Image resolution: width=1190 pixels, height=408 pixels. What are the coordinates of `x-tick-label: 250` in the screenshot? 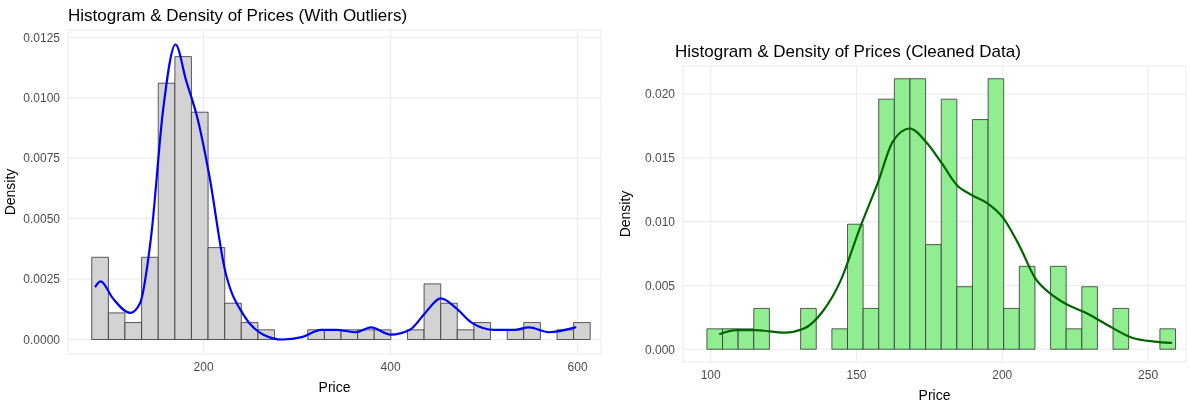 It's located at (1148, 374).